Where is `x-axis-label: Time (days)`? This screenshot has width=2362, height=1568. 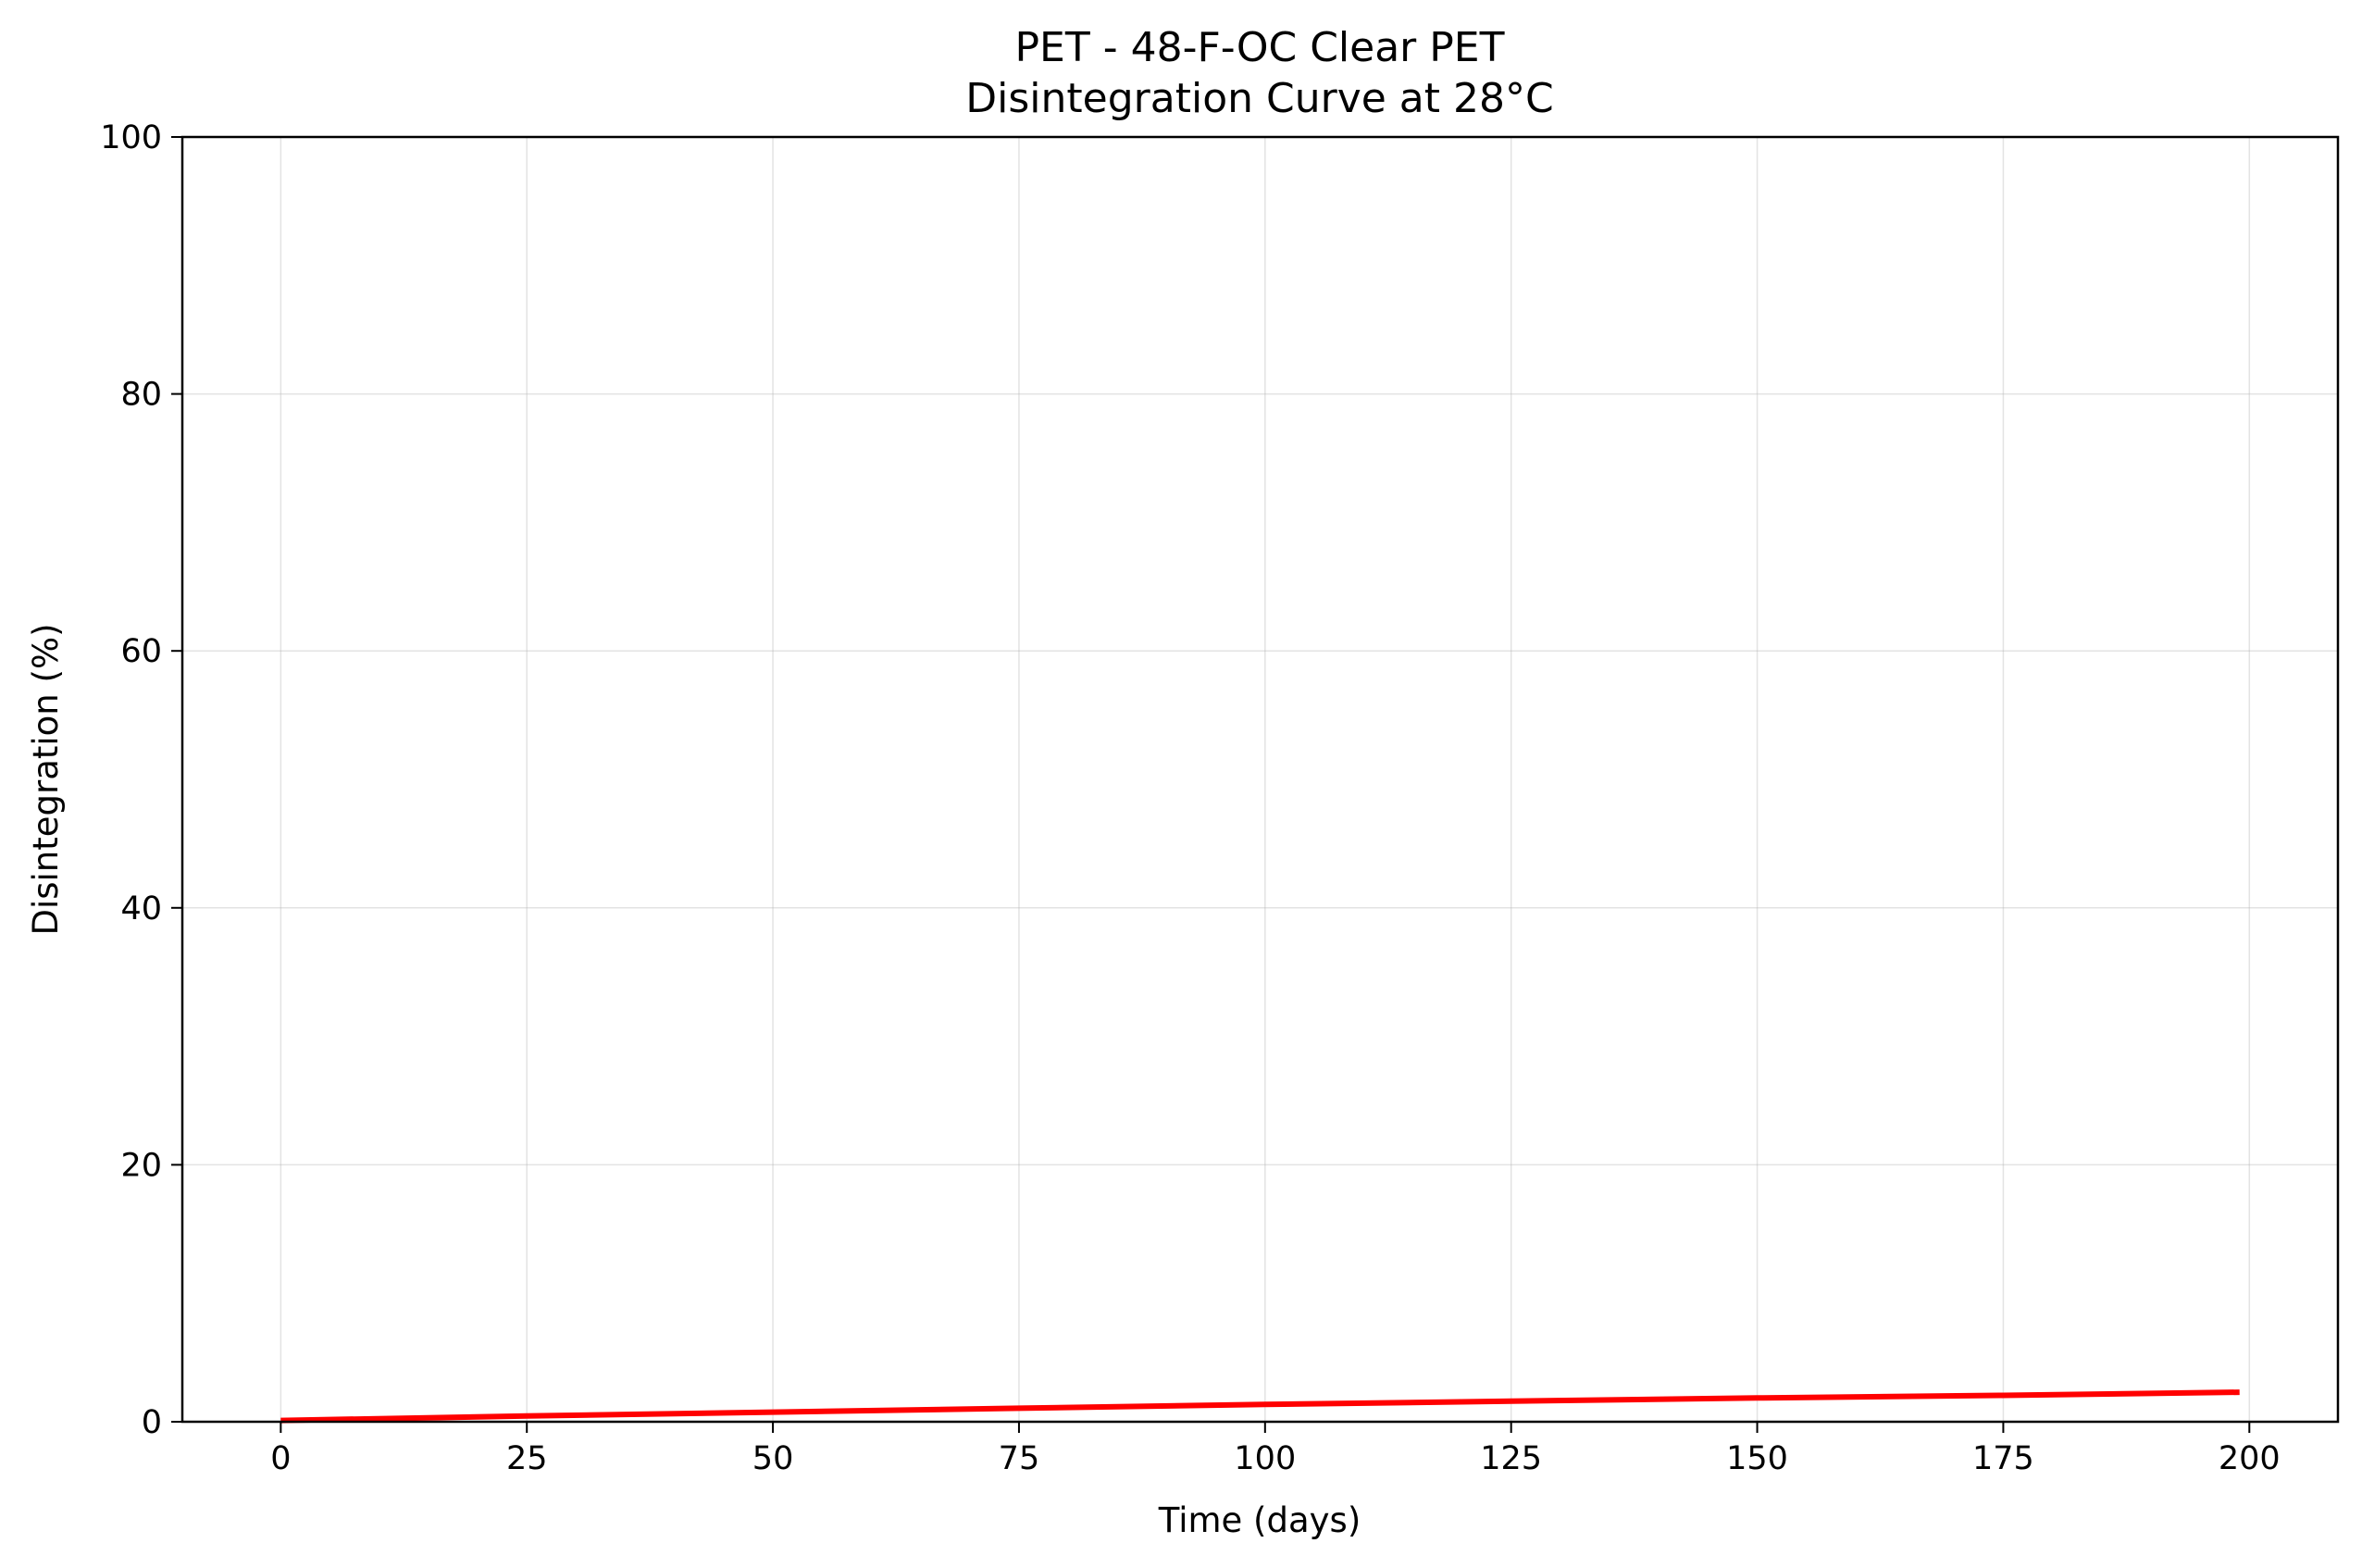 x-axis-label: Time (days) is located at coordinates (1259, 1520).